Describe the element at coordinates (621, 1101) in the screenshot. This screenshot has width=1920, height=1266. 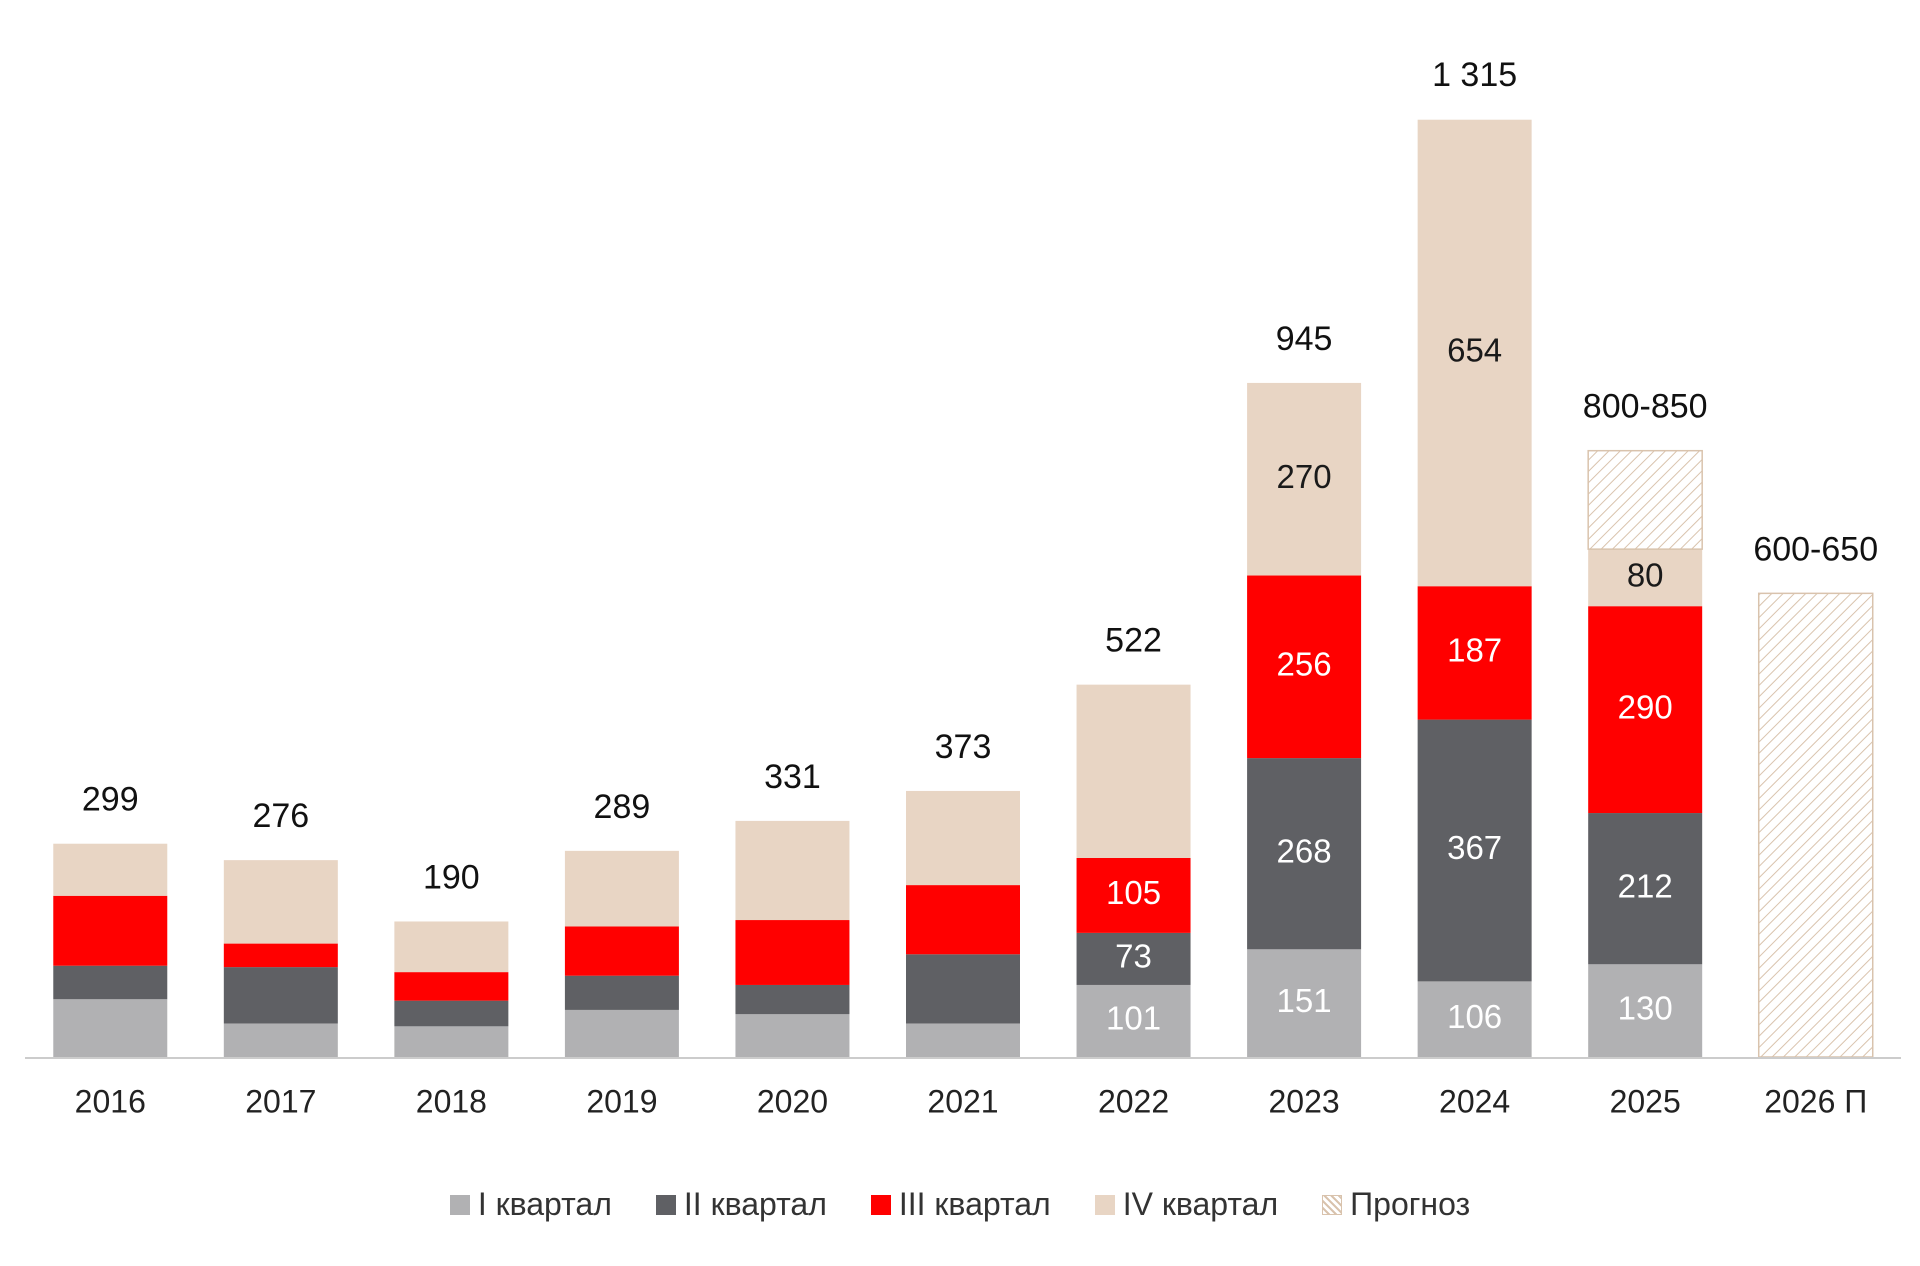
I see `x-tick-label: 2019` at that location.